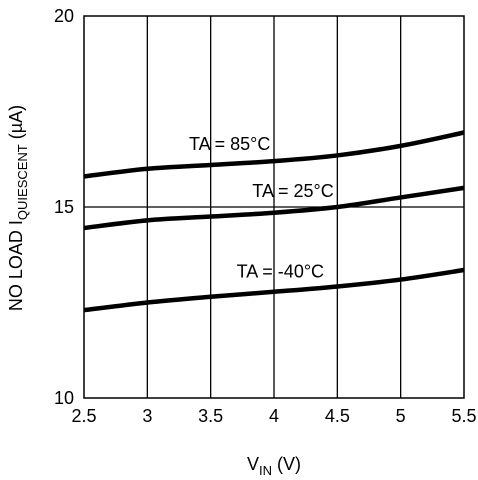 The image size is (478, 480). What do you see at coordinates (463, 416) in the screenshot?
I see `x-tick-label: 5.5` at bounding box center [463, 416].